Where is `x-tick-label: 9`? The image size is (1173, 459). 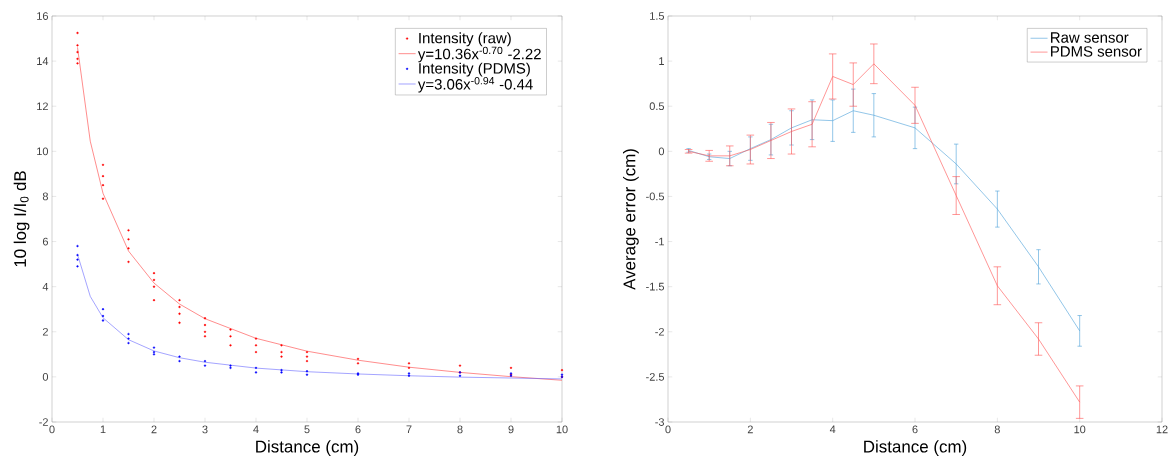
x-tick-label: 9 is located at coordinates (511, 429).